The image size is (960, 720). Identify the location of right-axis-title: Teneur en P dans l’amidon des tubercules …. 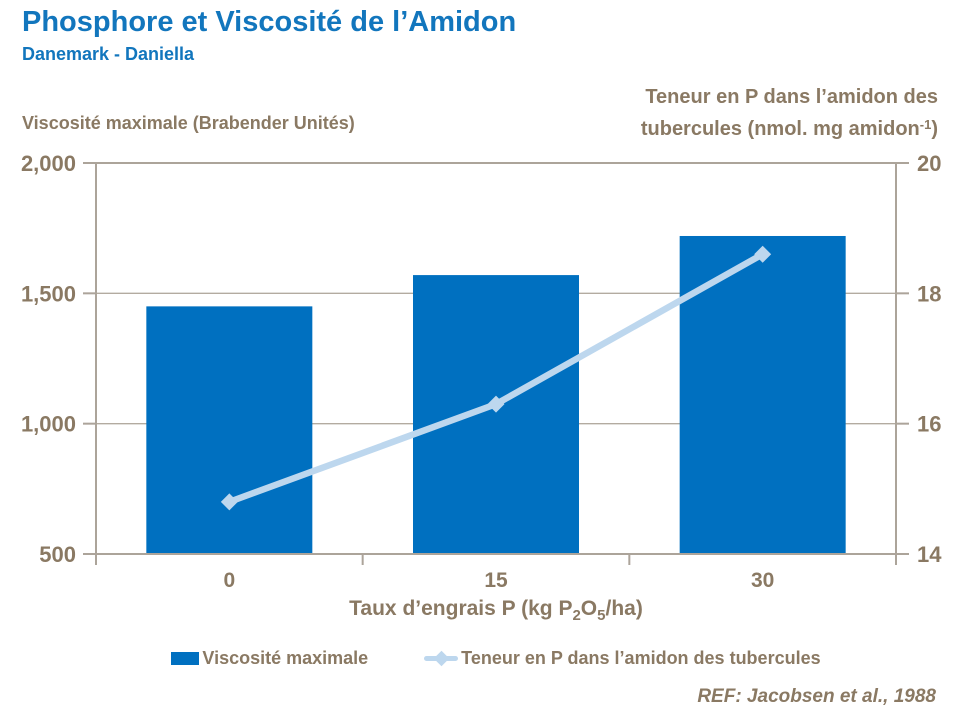
(728, 113).